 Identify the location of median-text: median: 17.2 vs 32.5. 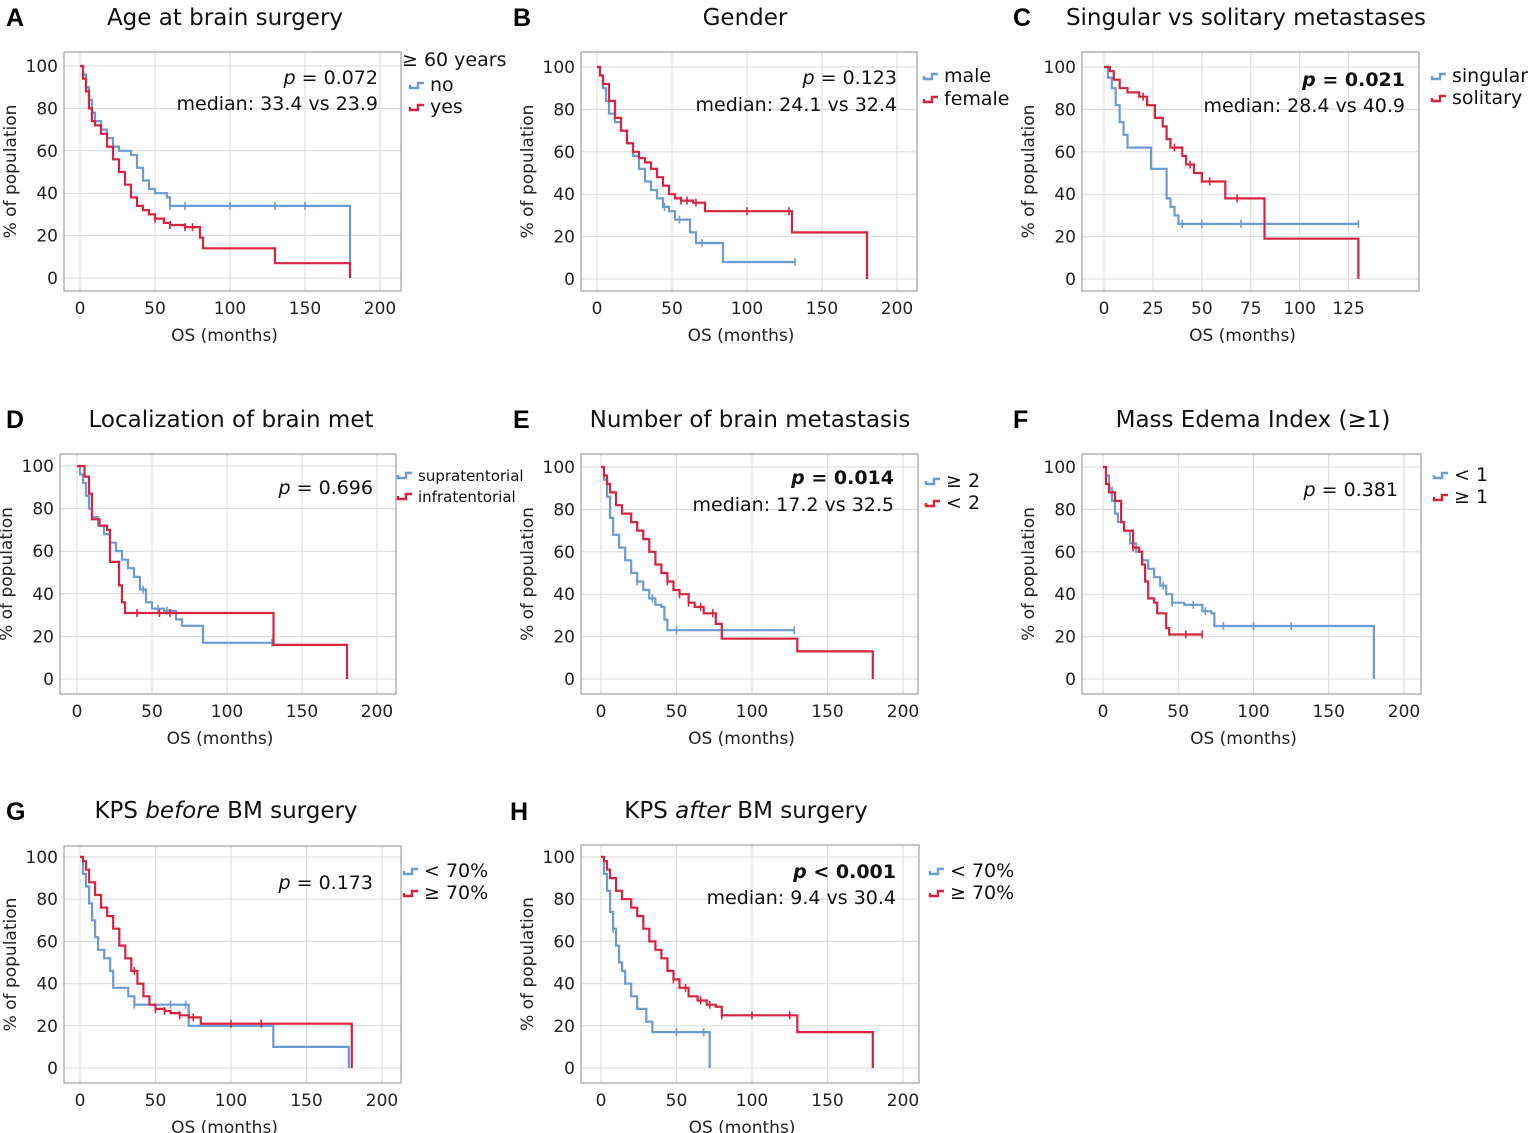
(794, 505).